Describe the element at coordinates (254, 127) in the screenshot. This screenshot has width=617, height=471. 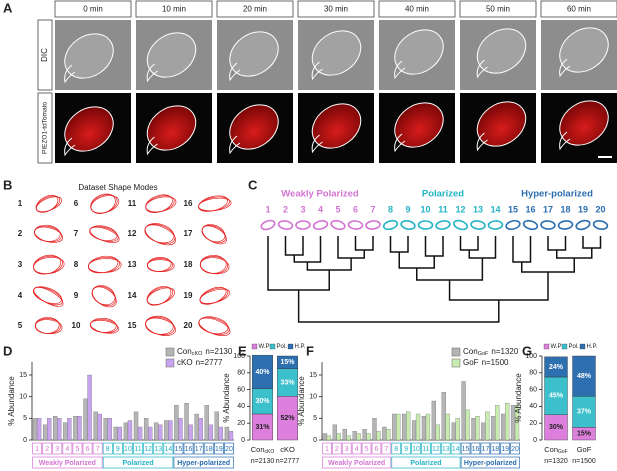
I see `piezo1-signal` at that location.